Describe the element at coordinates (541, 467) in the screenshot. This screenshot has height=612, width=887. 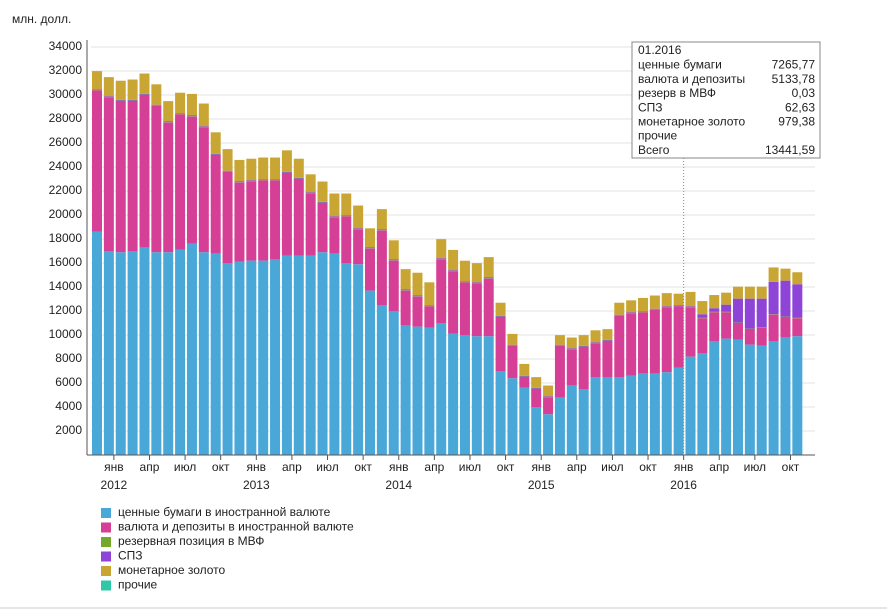
I see `x-tick-label: янв` at that location.